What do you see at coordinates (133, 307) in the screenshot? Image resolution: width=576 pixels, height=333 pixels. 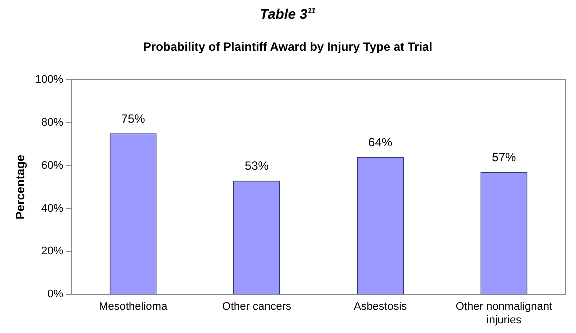 I see `x-tick-label: Mesothelioma` at bounding box center [133, 307].